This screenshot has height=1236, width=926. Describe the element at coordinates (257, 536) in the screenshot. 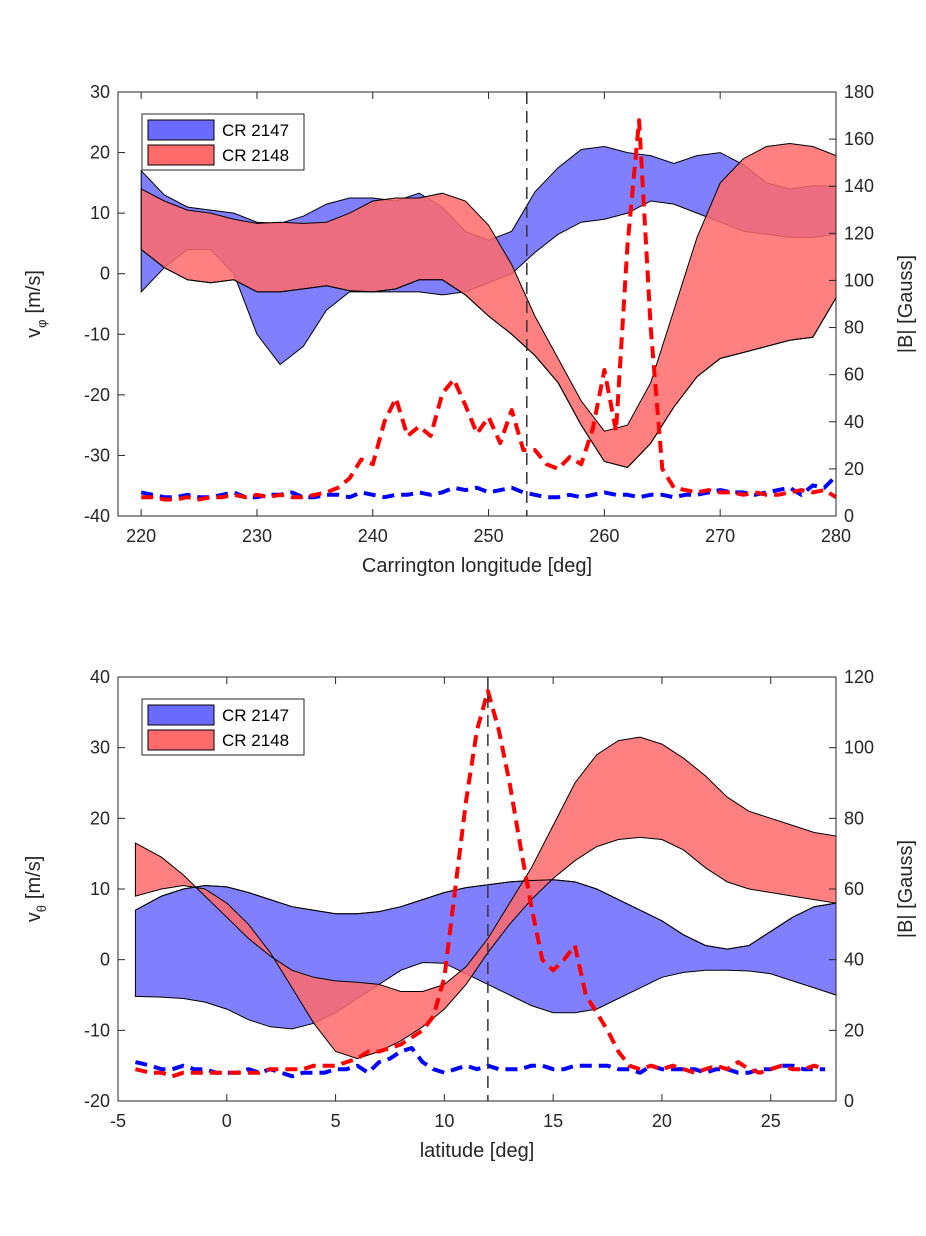

I see `x-tick-label: 230` at that location.